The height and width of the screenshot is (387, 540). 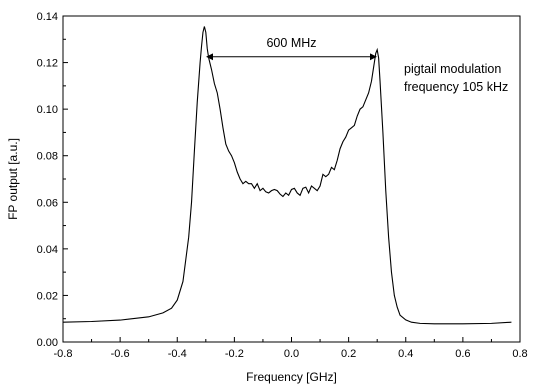 I want to click on x-tick-label: -0.4, so click(x=177, y=354).